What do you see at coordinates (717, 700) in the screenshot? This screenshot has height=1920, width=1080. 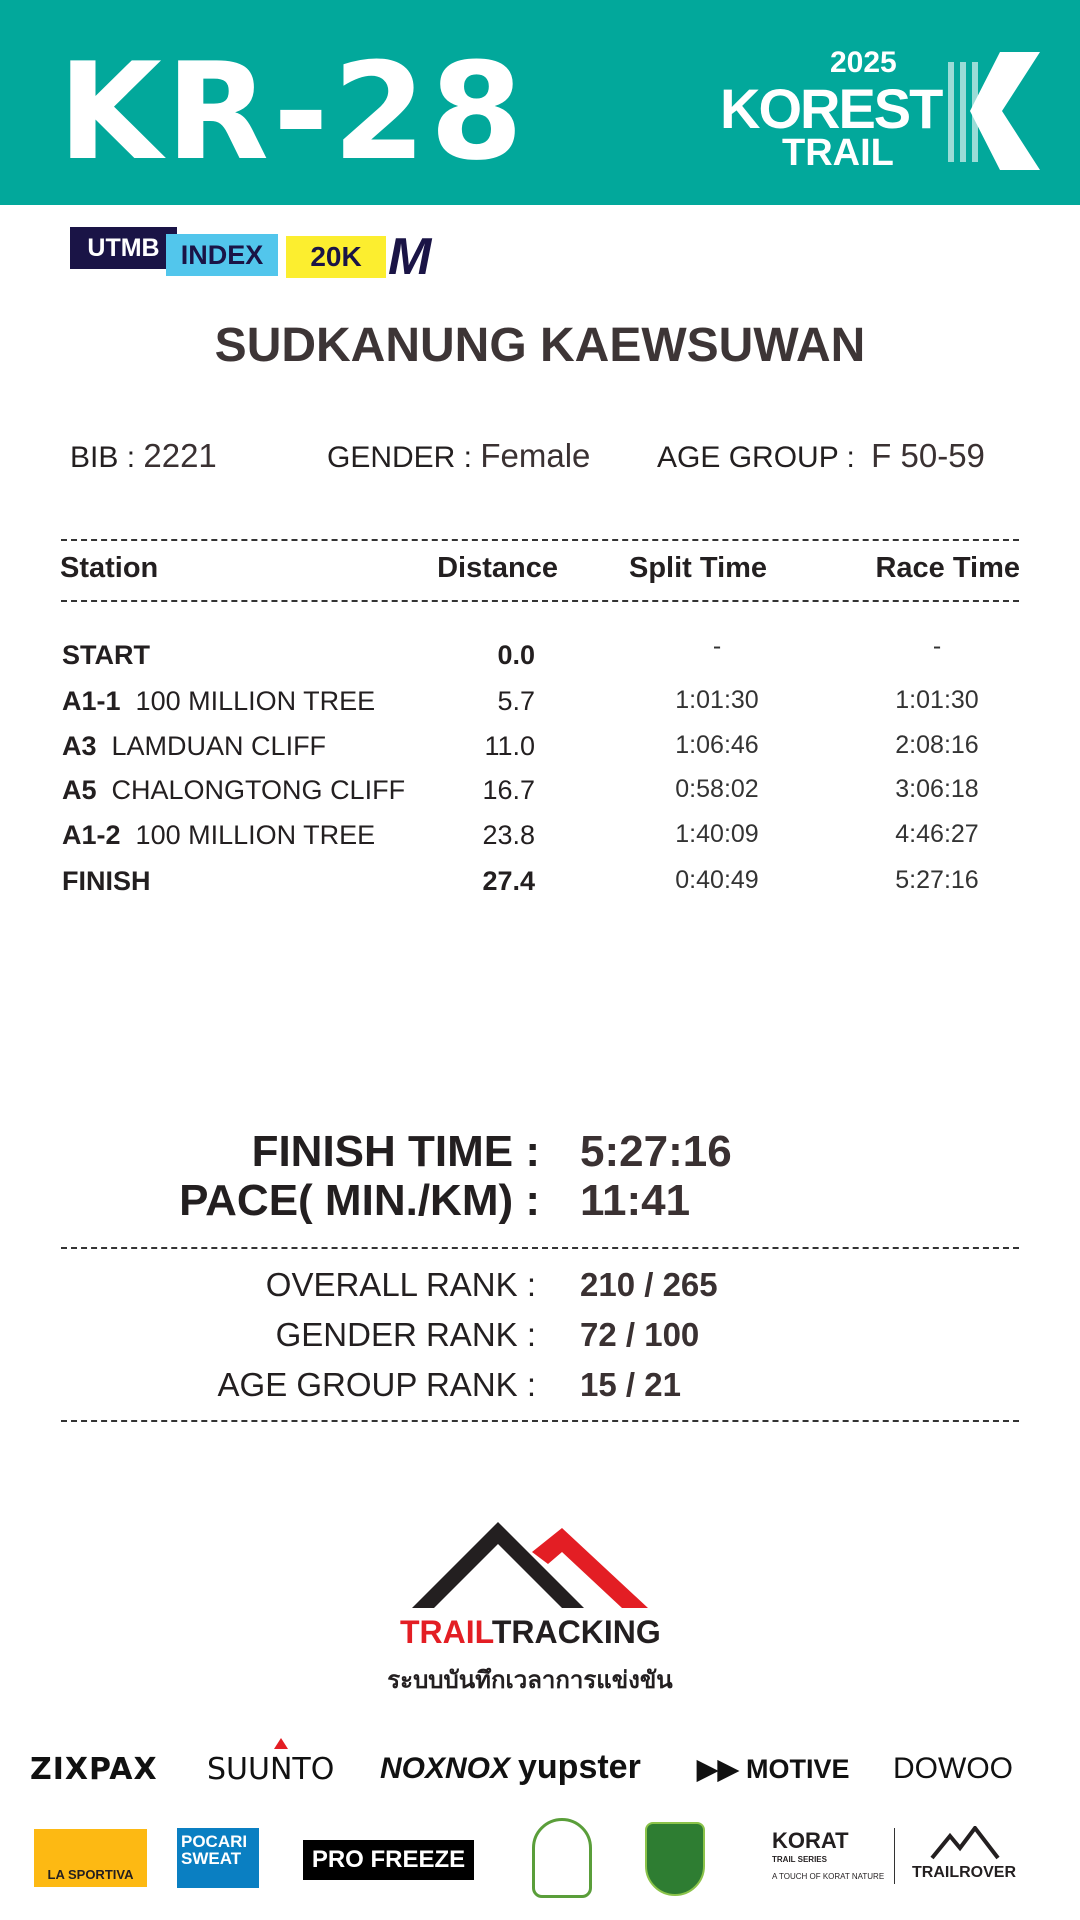 I see `split-time: 1:01:30` at bounding box center [717, 700].